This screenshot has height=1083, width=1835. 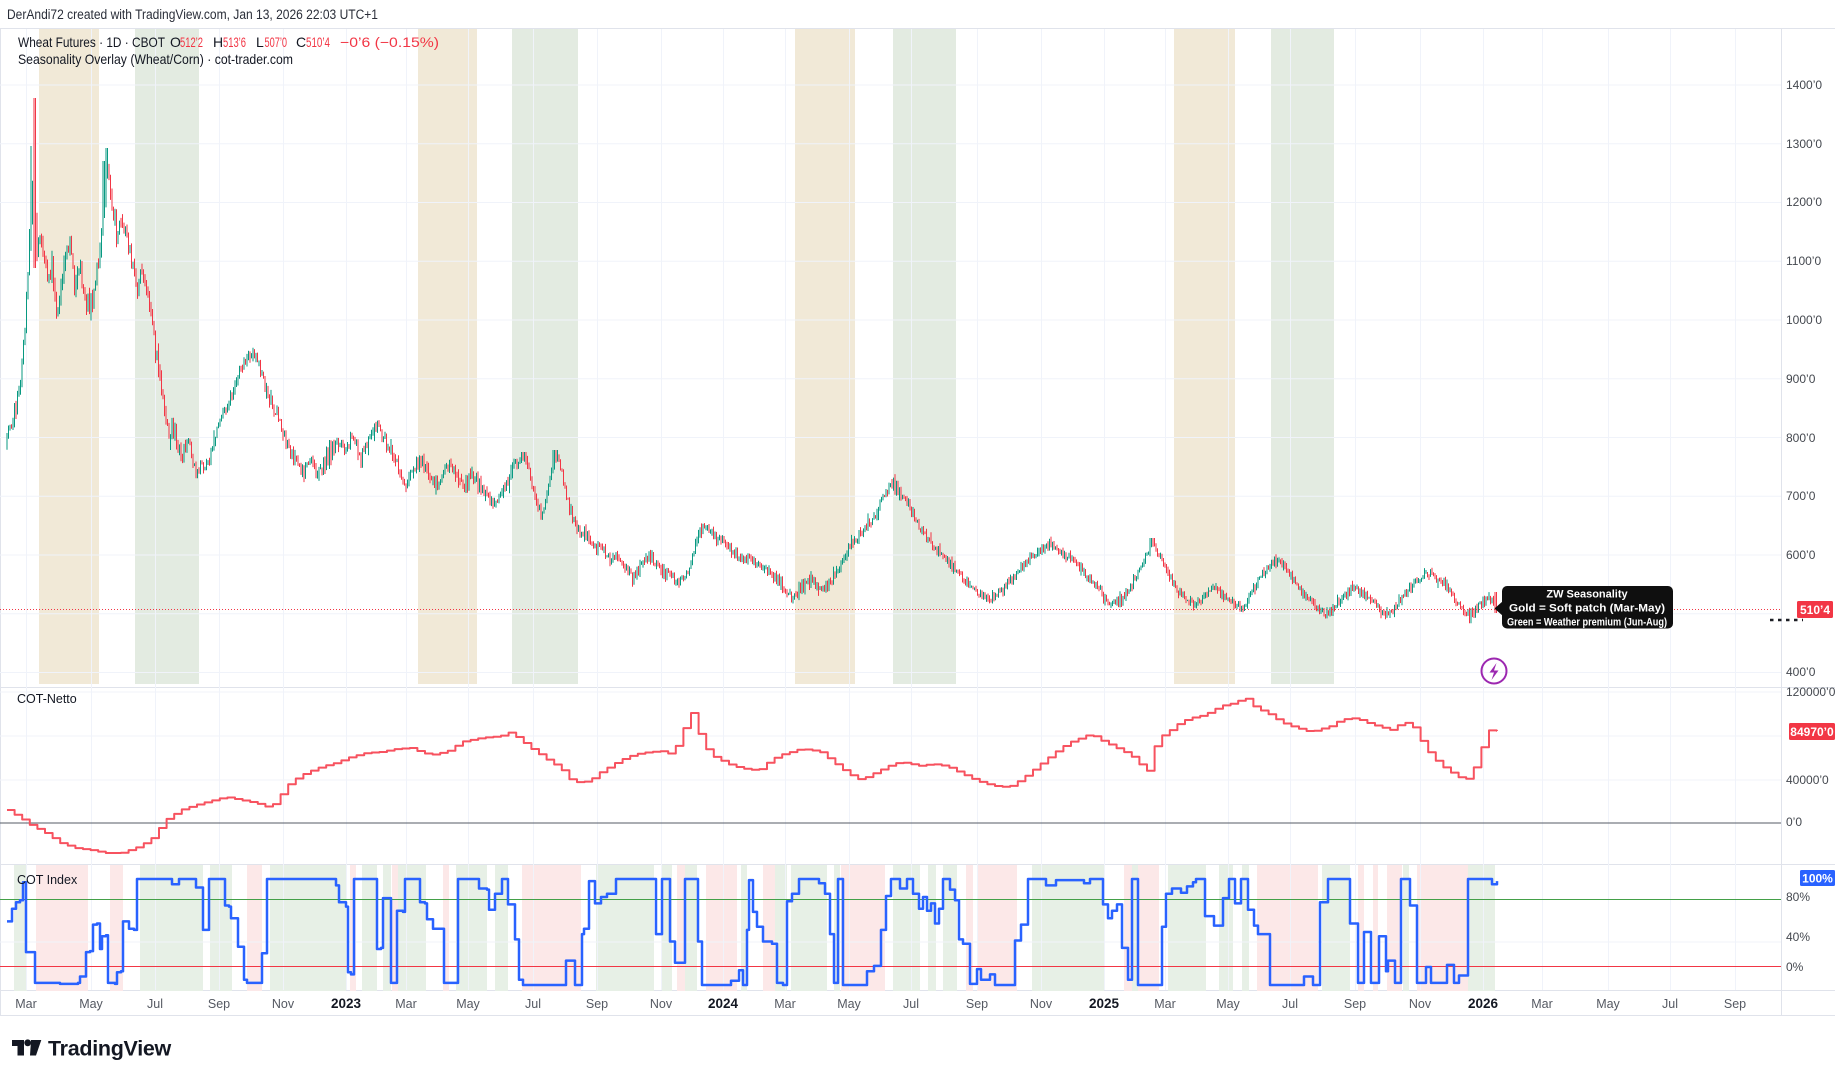 I want to click on svg-text: 2025, so click(x=1104, y=1003).